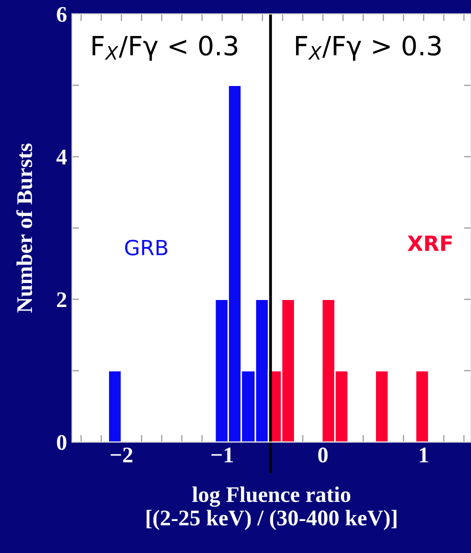 This screenshot has height=553, width=471. I want to click on y-tick-label: 0, so click(61, 442).